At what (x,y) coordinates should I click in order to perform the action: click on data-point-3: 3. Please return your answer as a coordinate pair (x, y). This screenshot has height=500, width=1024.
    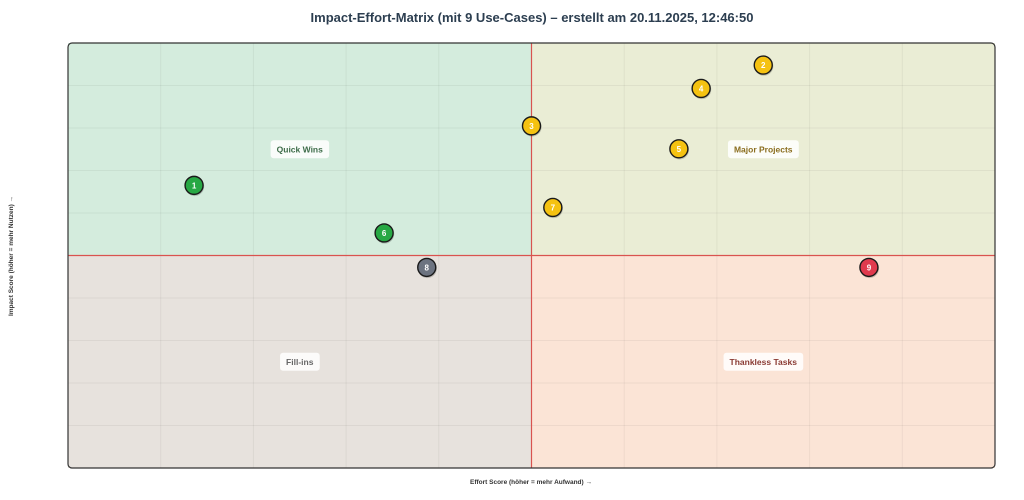
    Looking at the image, I should click on (531, 126).